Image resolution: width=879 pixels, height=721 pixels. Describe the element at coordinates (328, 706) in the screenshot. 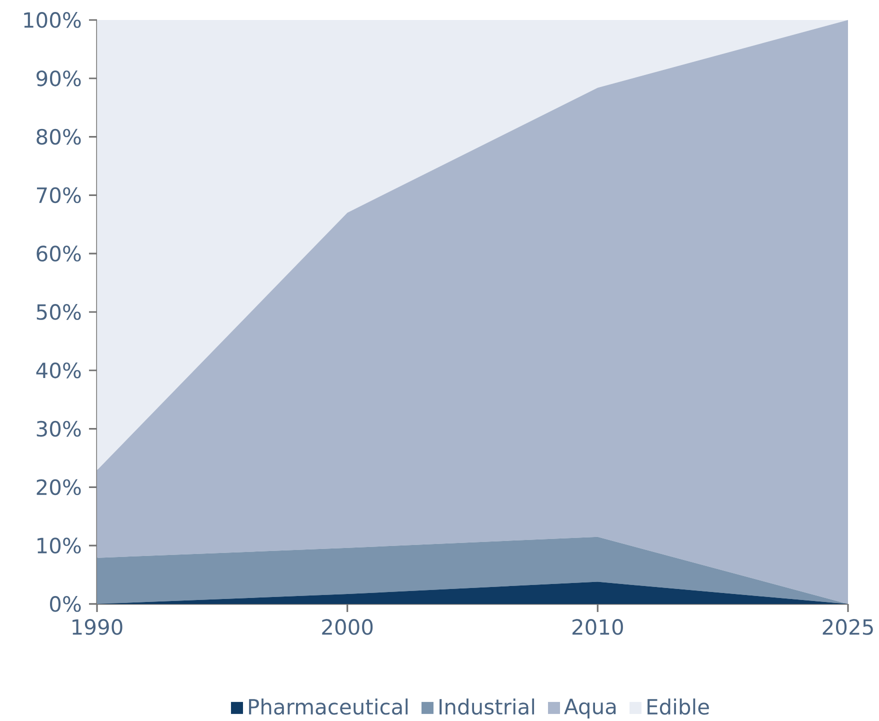

I see `legend-label: Pharmaceutical` at that location.